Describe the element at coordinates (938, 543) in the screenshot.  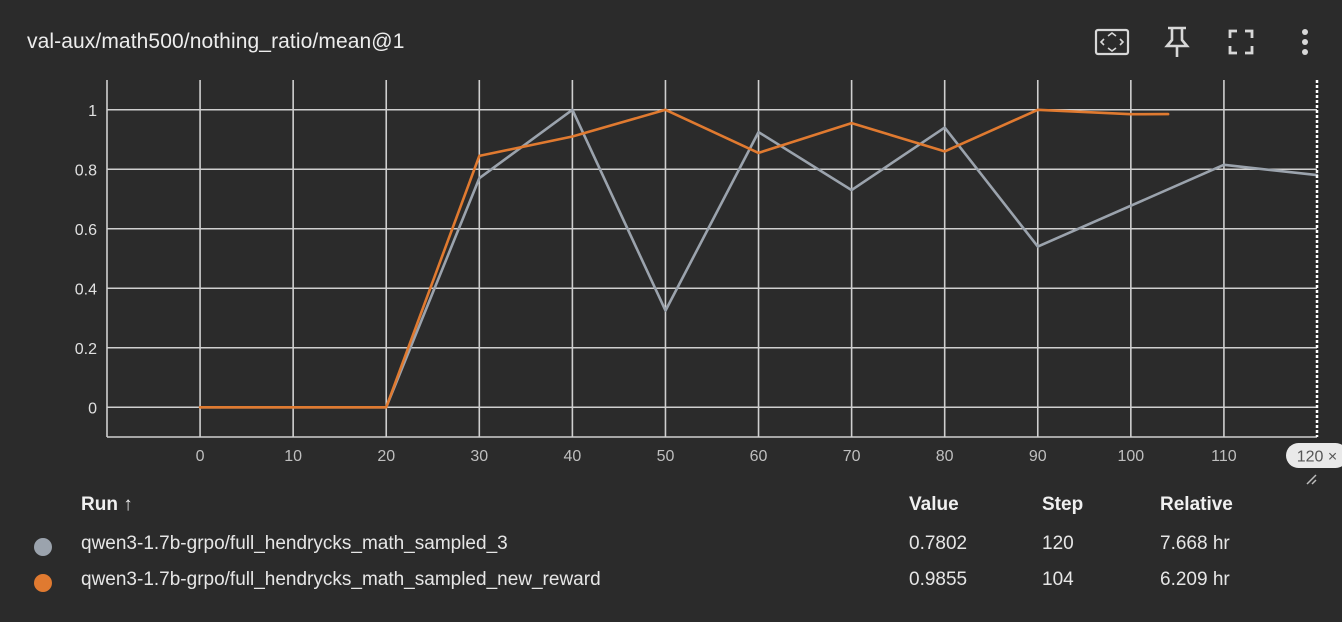
I see `legend-value: 0.7802` at that location.